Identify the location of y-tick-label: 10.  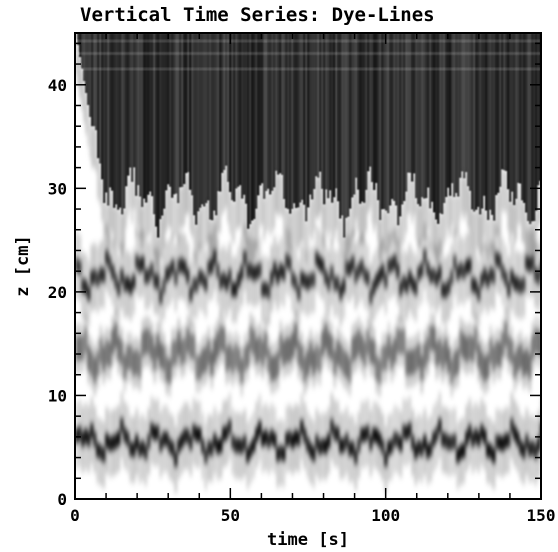
(57, 395).